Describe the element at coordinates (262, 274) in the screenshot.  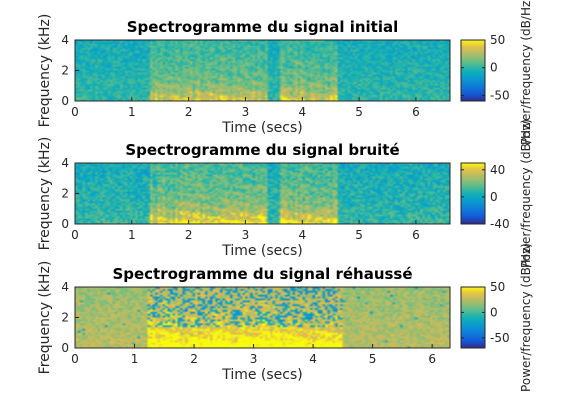
I see `plot-title-3: Spectrogramme du signal réhaussé` at that location.